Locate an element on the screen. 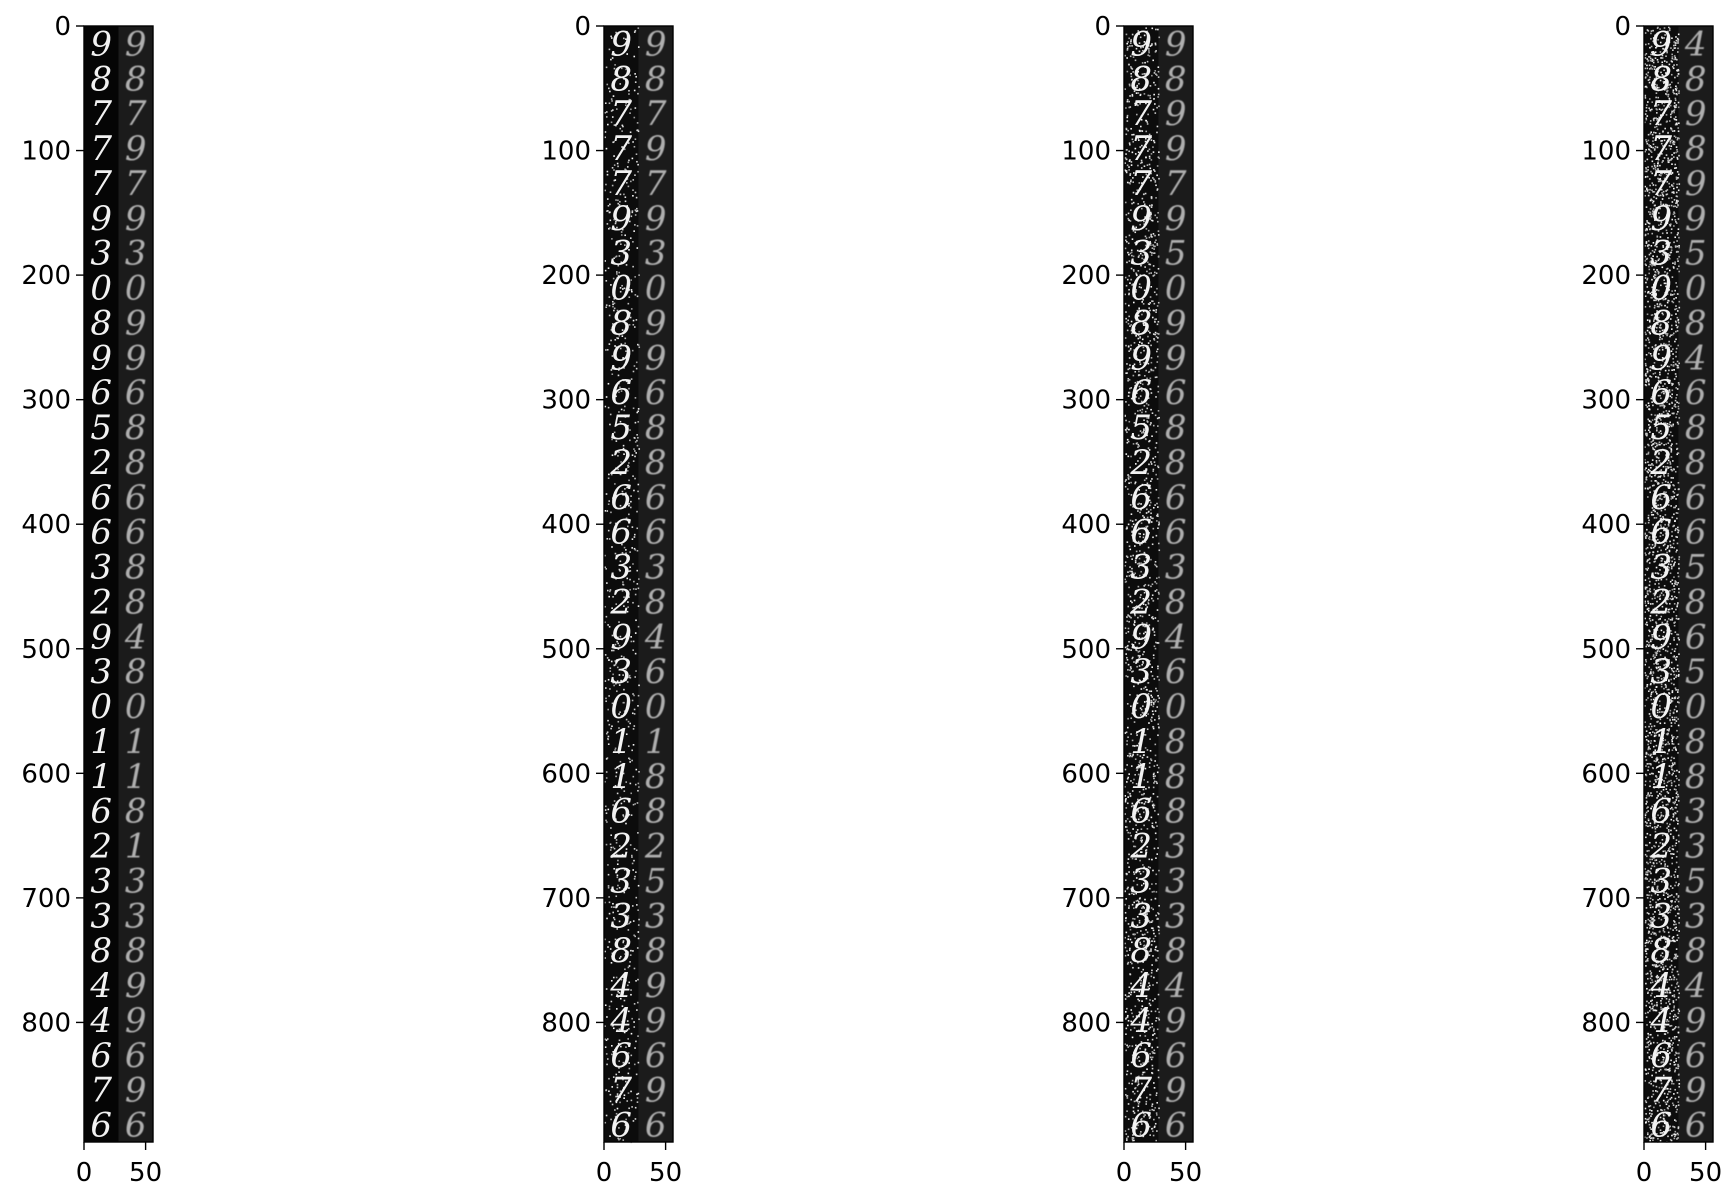 The width and height of the screenshot is (1736, 1190). reconstructed-digit: 2 is located at coordinates (655, 847).